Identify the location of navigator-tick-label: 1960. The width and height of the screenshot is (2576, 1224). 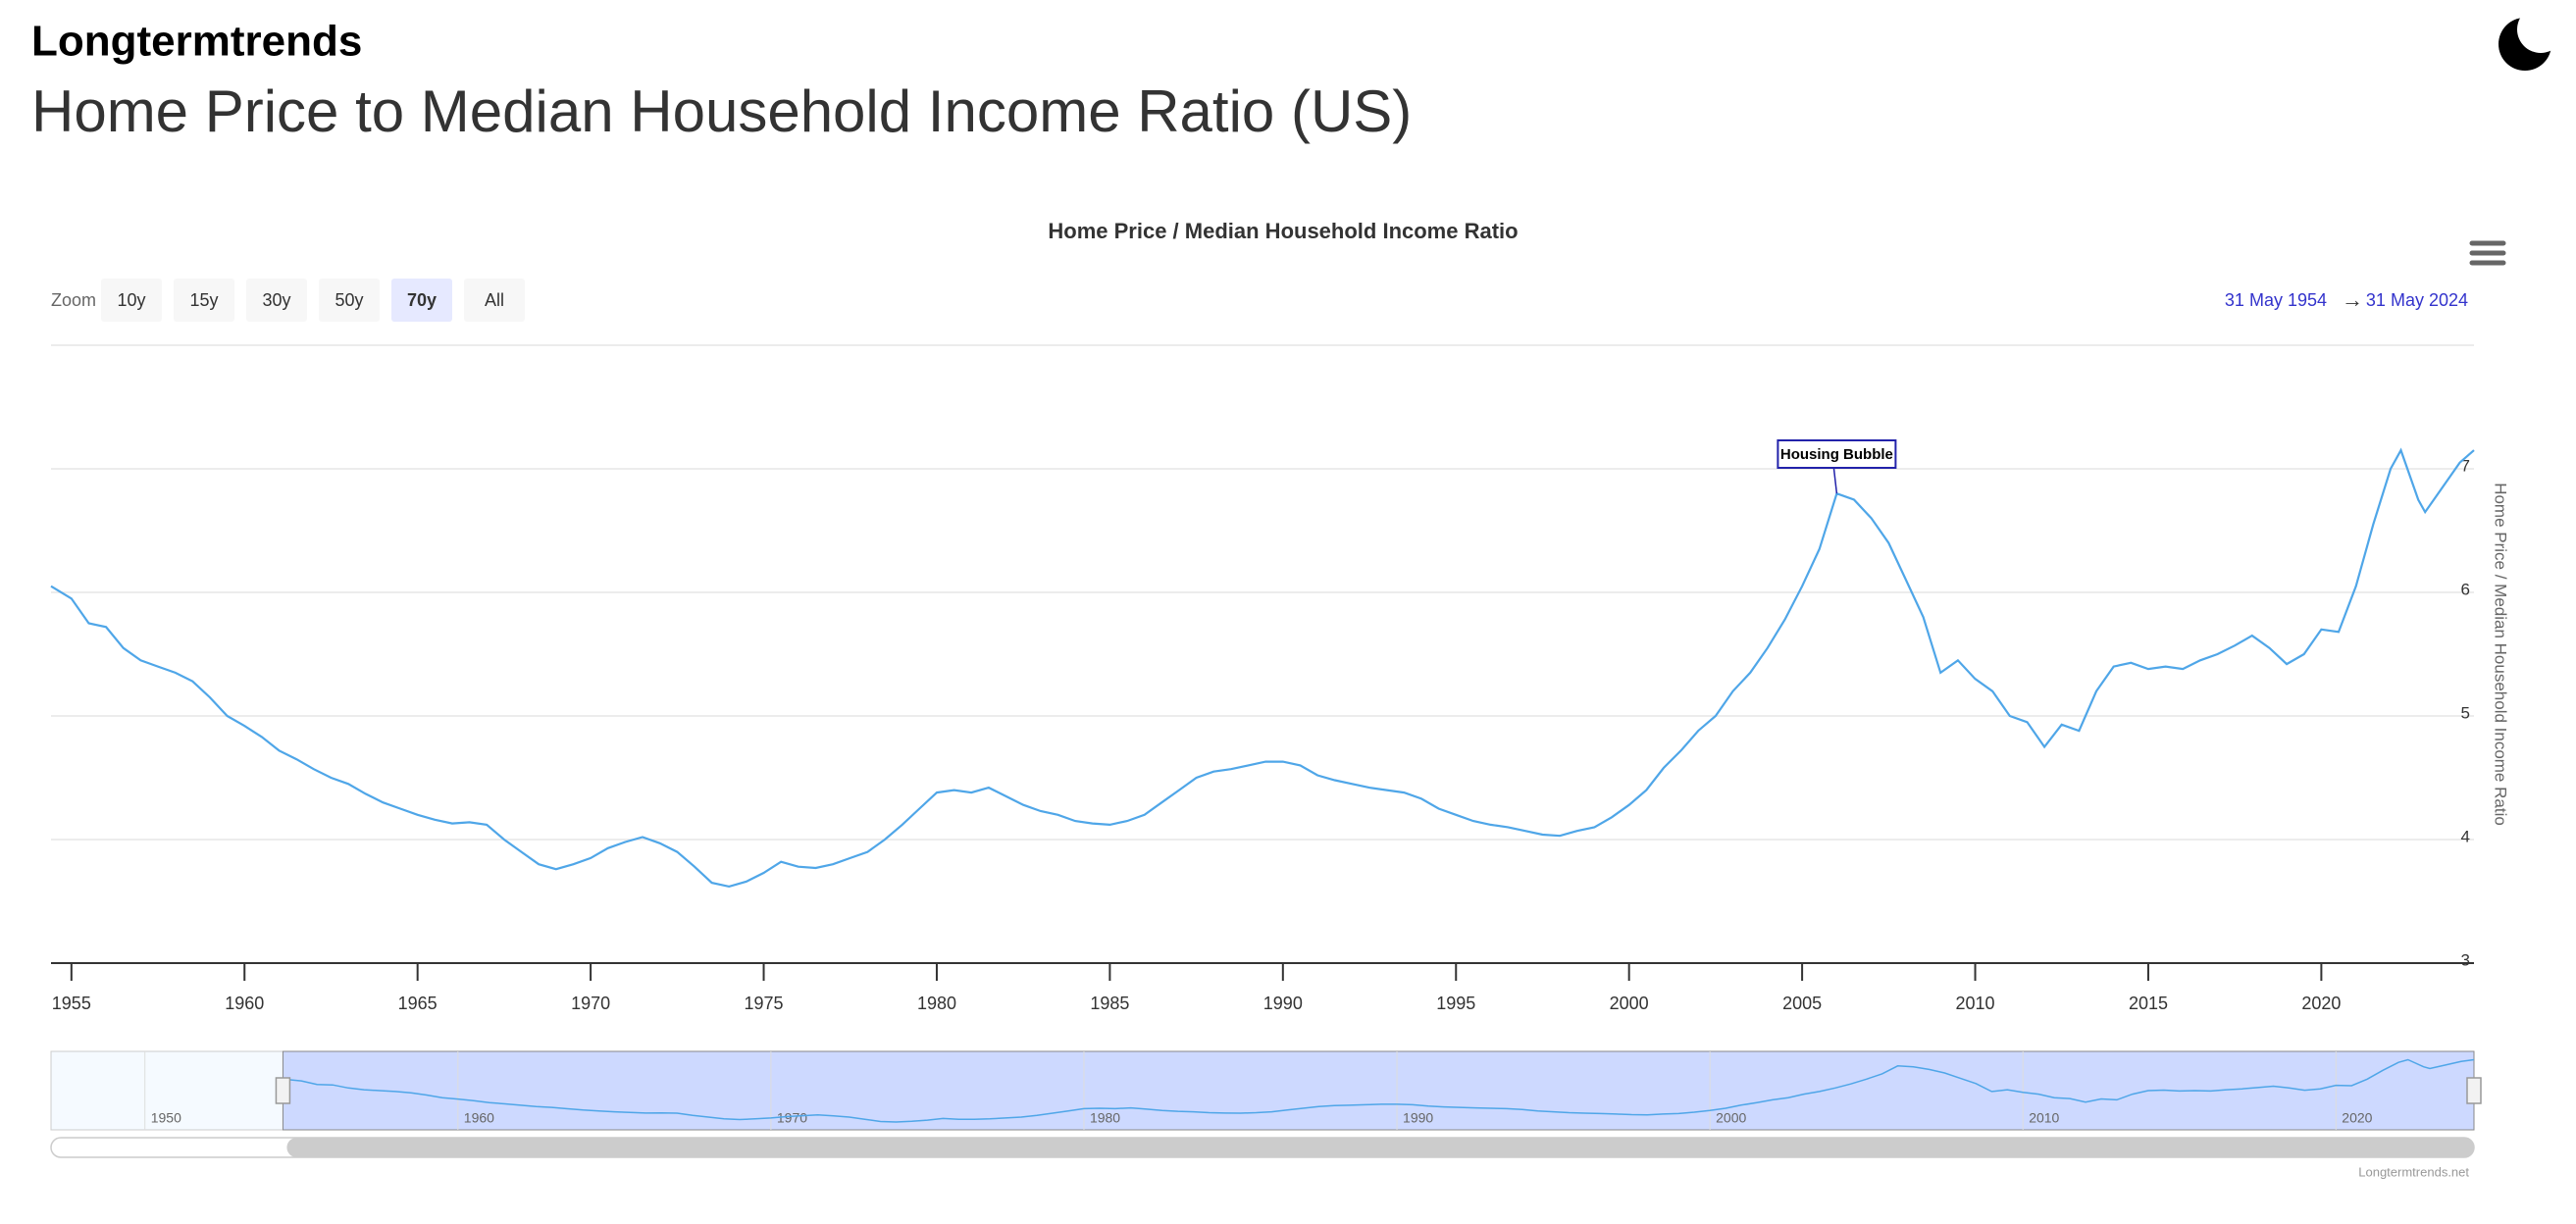
(479, 1118).